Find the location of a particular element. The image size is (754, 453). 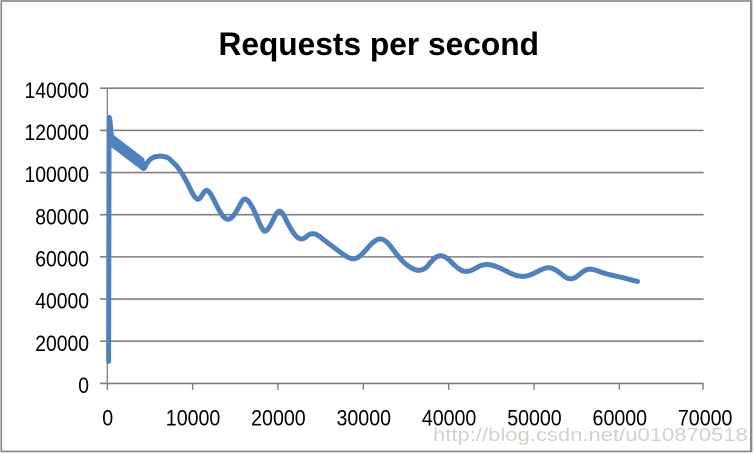

svg-text: 100000 is located at coordinates (57, 174).